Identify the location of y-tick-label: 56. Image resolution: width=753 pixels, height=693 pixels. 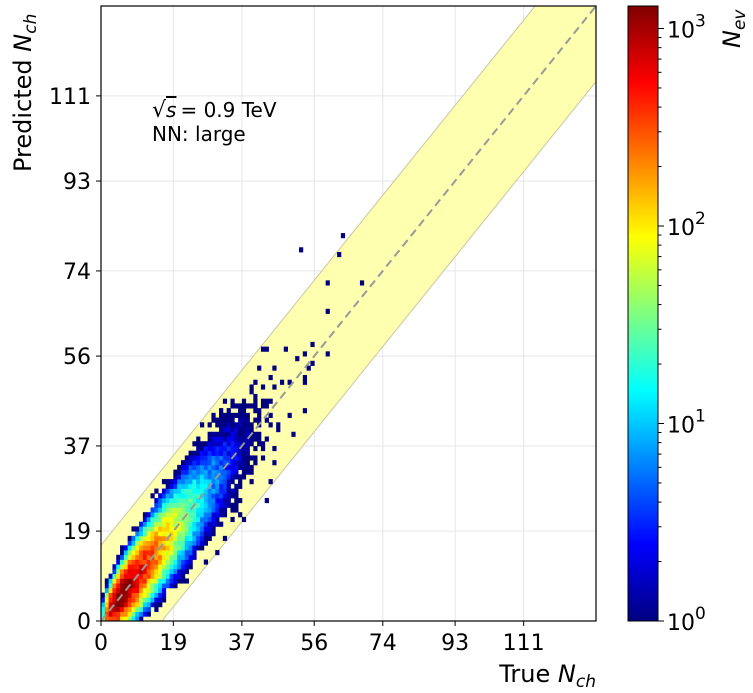
(77, 357).